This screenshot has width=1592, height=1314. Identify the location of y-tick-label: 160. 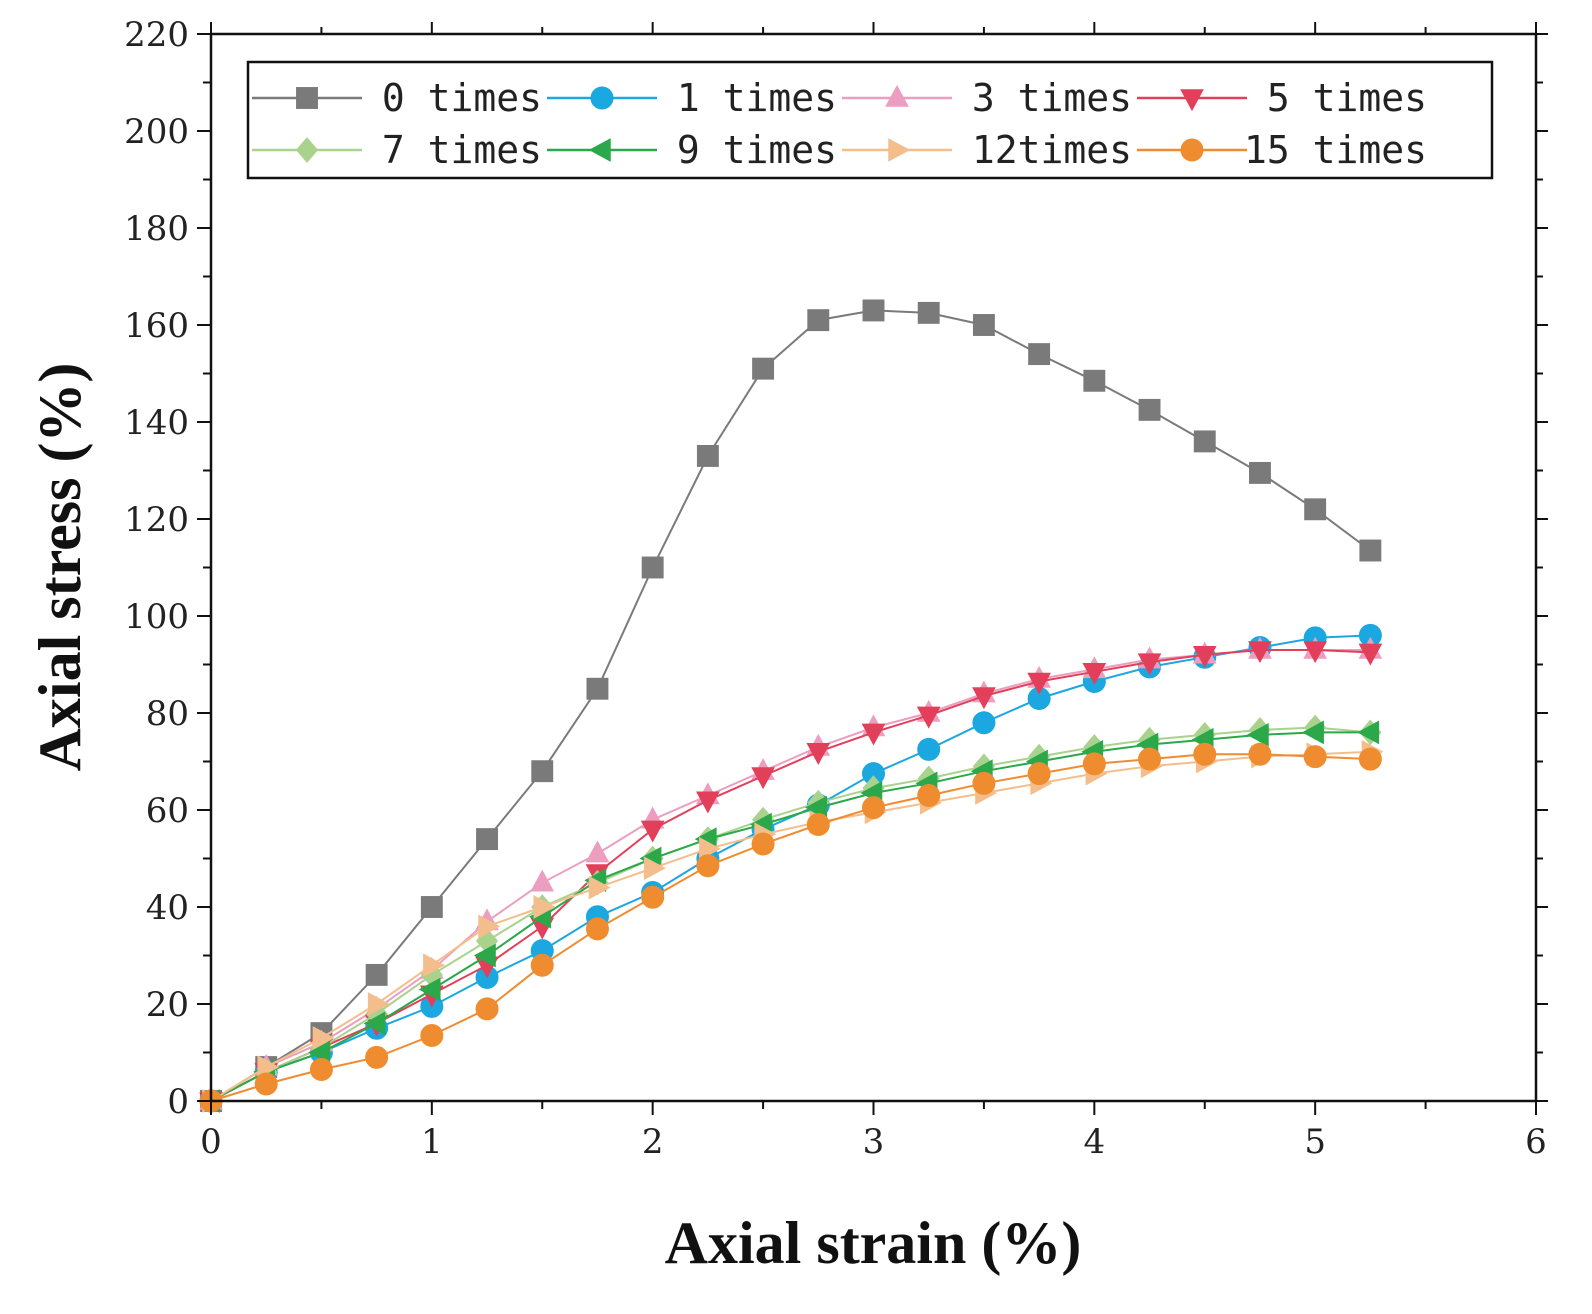
(156, 326).